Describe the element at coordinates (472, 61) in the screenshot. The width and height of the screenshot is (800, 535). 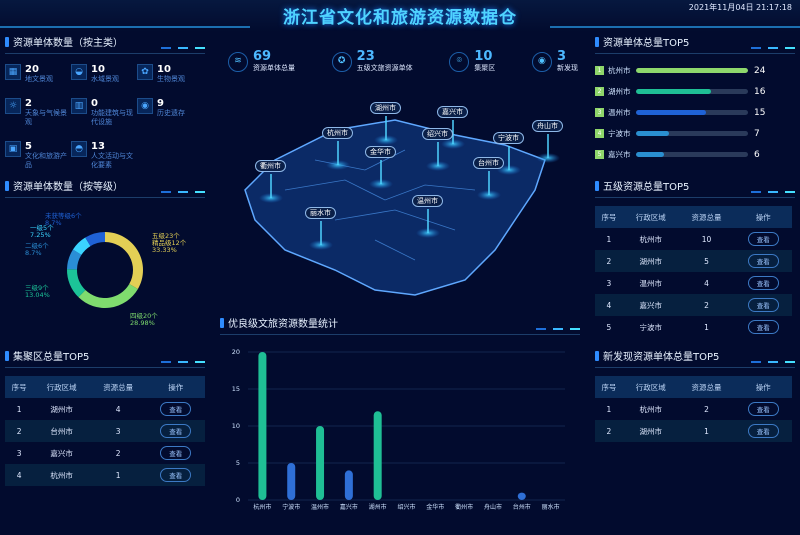
I see `kpi-card: ⌾ 10 集聚区` at that location.